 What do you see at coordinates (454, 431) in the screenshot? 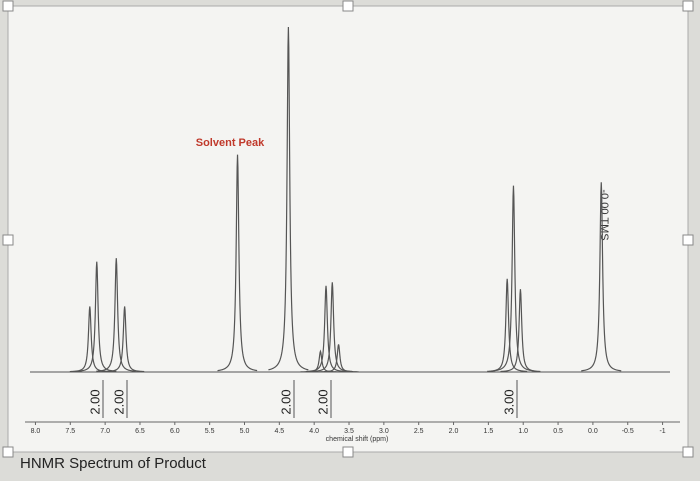
I see `x-tick-label: 2.0` at bounding box center [454, 431].